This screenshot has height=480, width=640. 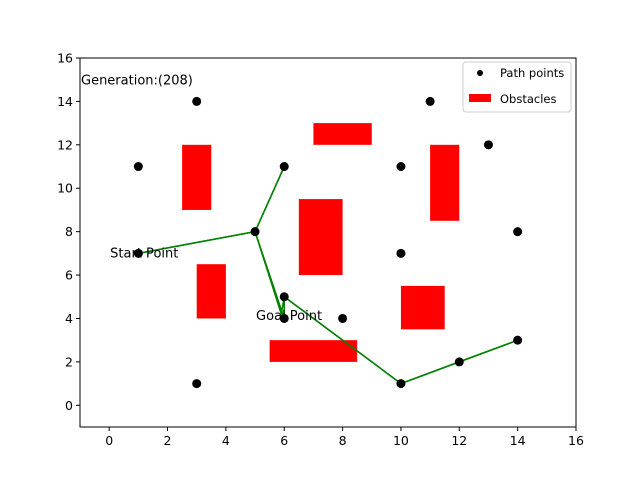 What do you see at coordinates (65, 188) in the screenshot?
I see `y-tick-label-5: 10` at bounding box center [65, 188].